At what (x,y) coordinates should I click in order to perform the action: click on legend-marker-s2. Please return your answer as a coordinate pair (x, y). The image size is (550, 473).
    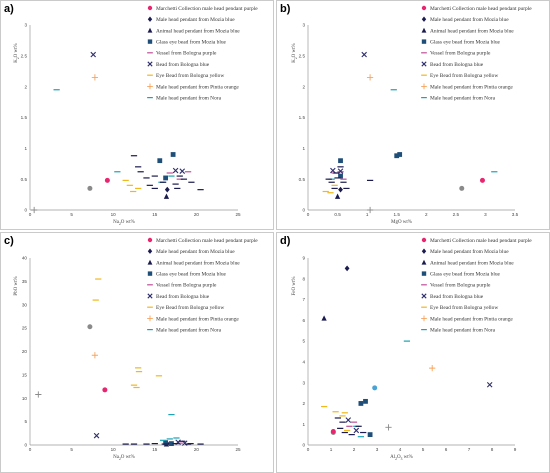
    Looking at the image, I should click on (150, 251).